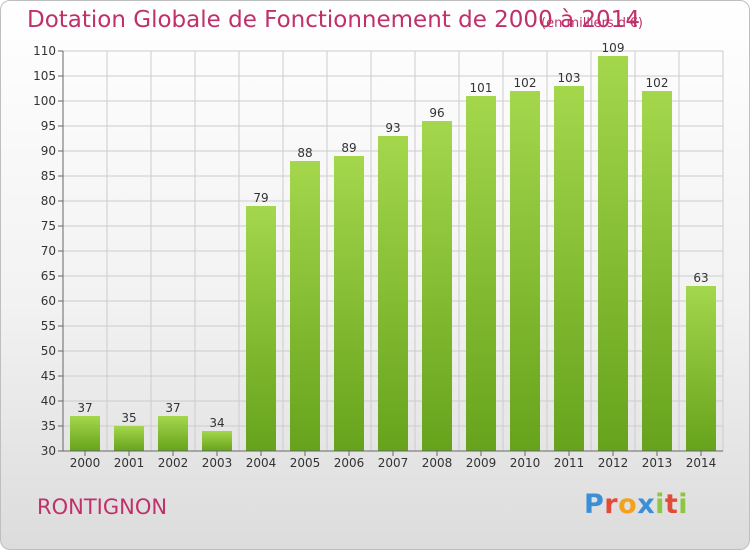 This screenshot has width=750, height=550. Describe the element at coordinates (525, 463) in the screenshot. I see `x-tick-label: 2010` at that location.